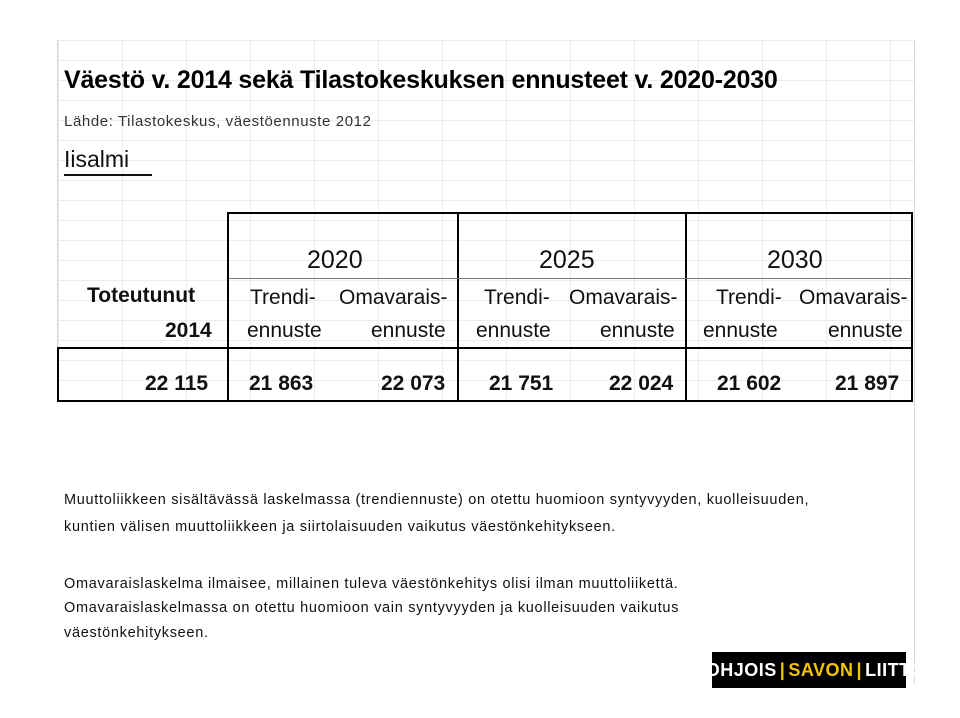  I want to click on value-self-2030: 21 897, so click(867, 383).